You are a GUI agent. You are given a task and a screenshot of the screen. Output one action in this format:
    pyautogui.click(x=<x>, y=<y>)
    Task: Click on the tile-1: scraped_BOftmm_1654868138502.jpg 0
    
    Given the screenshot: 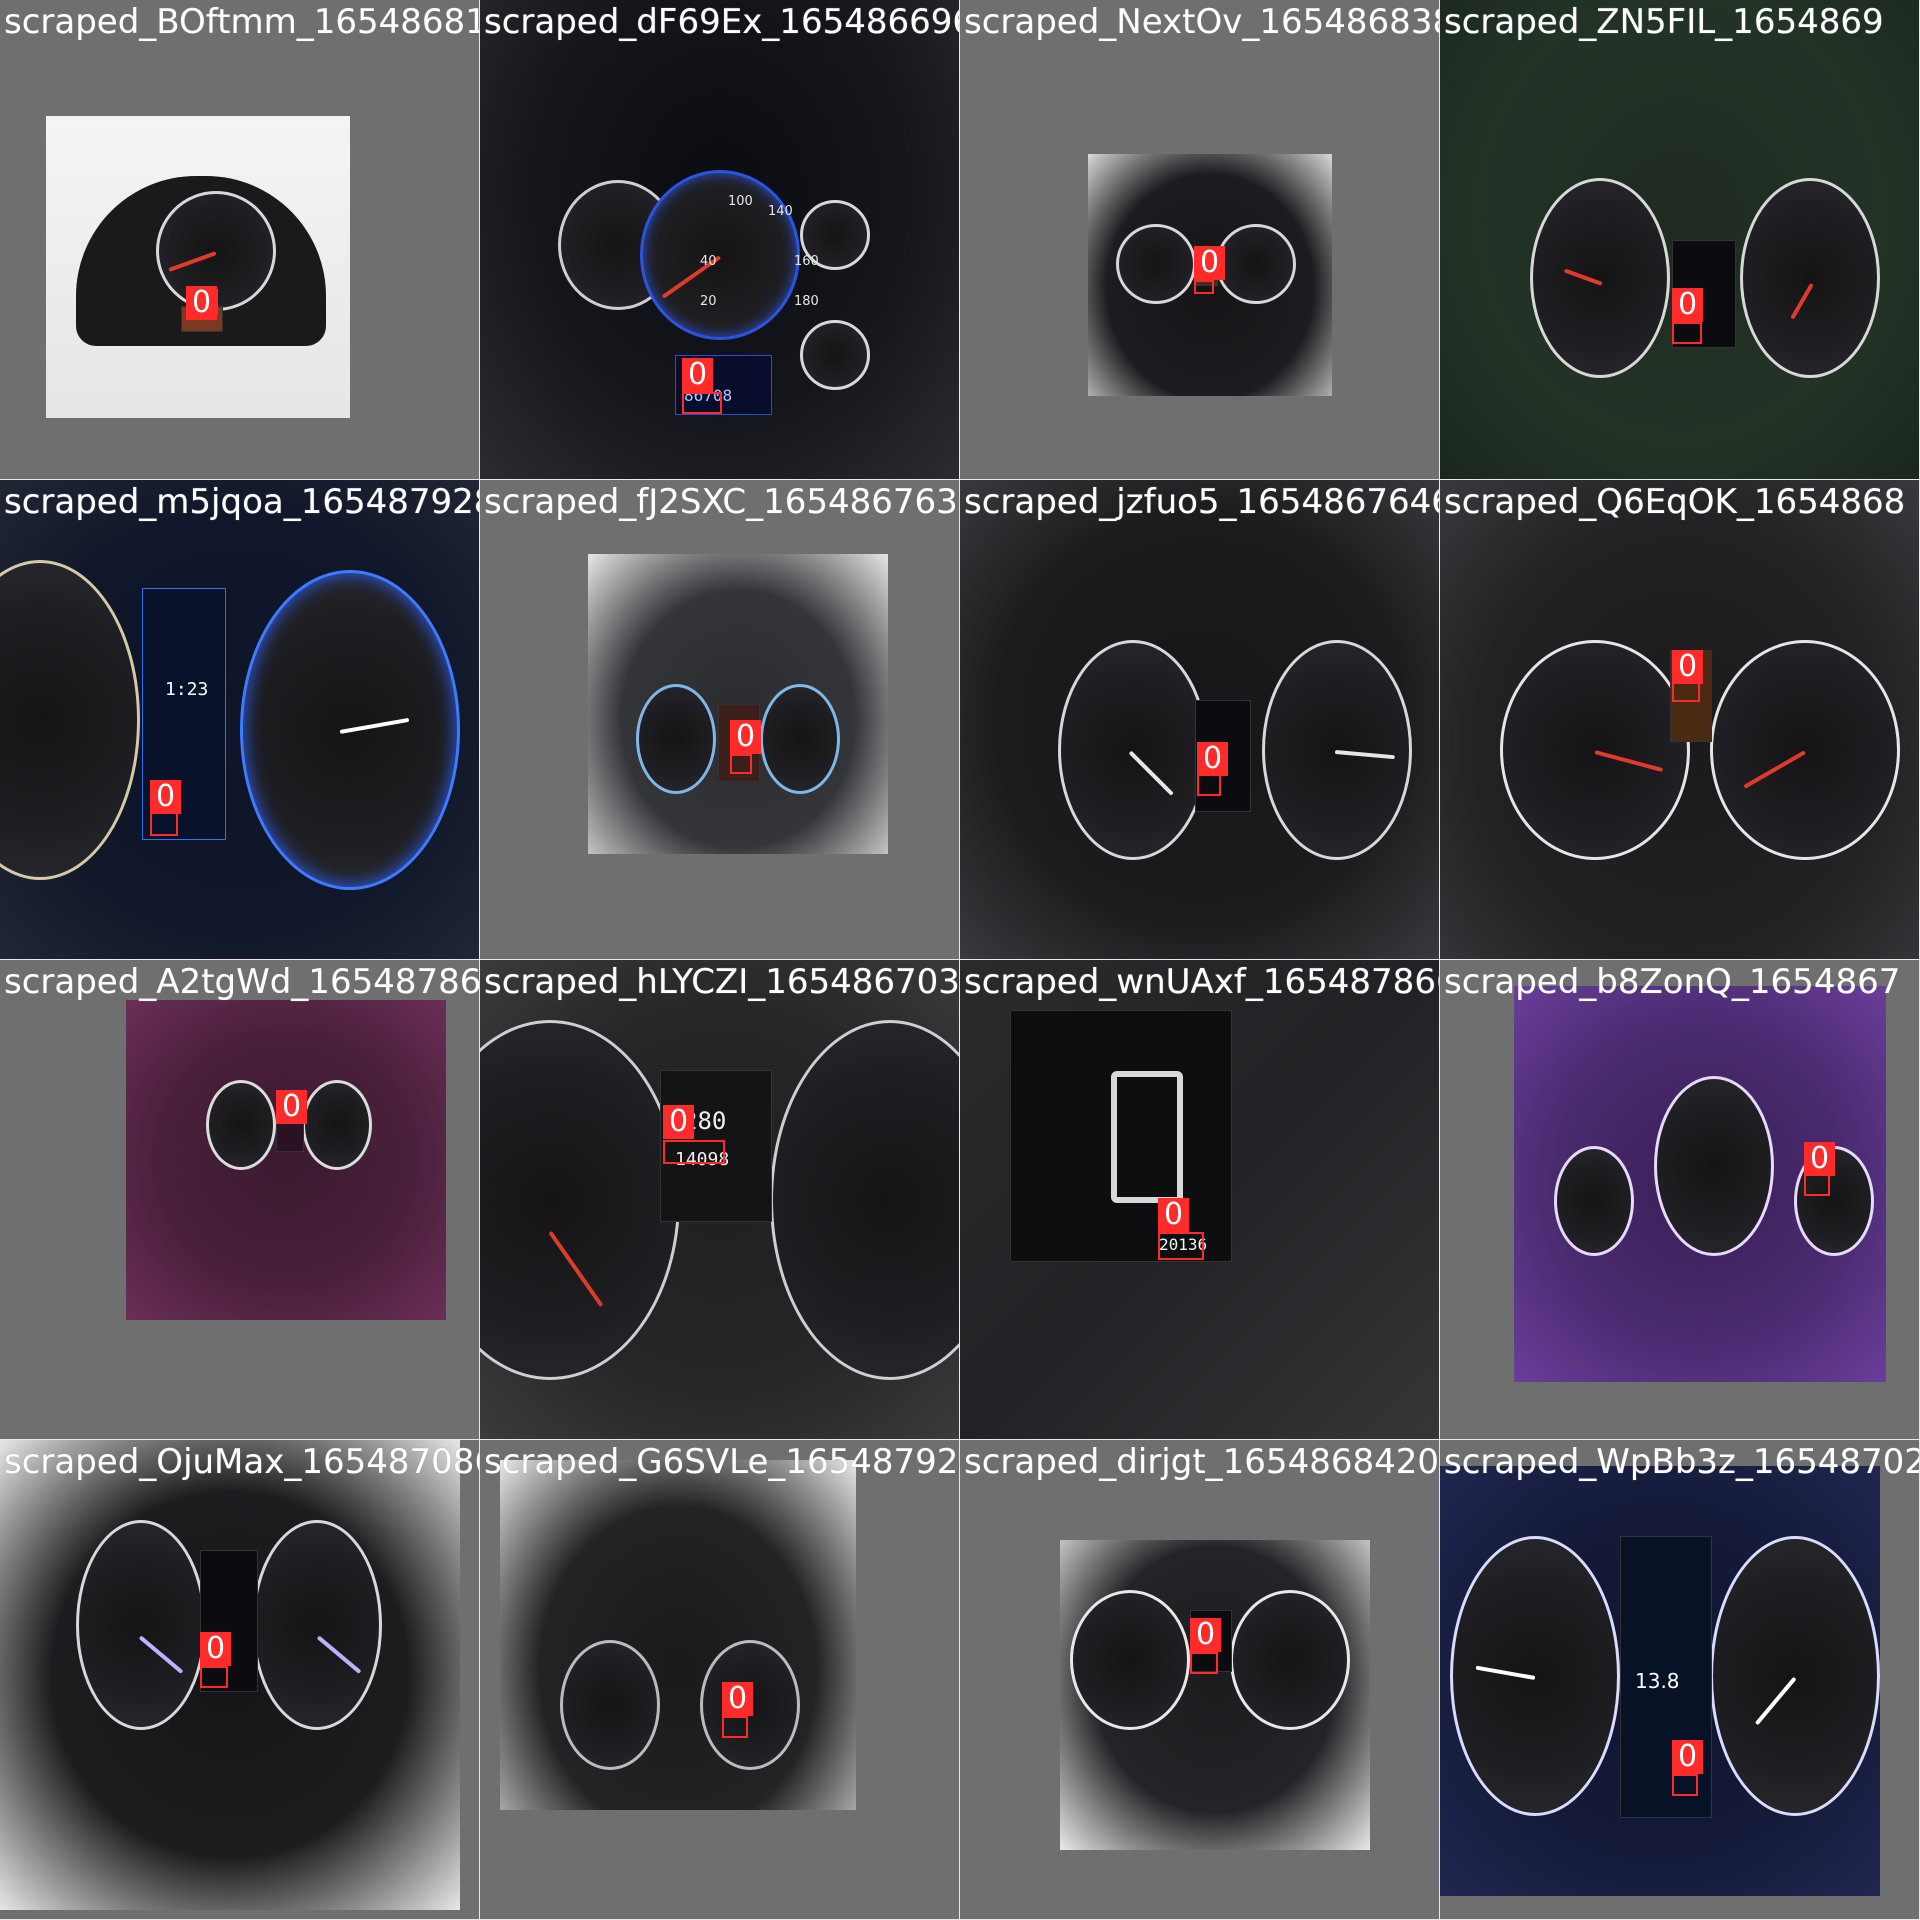 What is the action you would take?
    pyautogui.click(x=240, y=240)
    